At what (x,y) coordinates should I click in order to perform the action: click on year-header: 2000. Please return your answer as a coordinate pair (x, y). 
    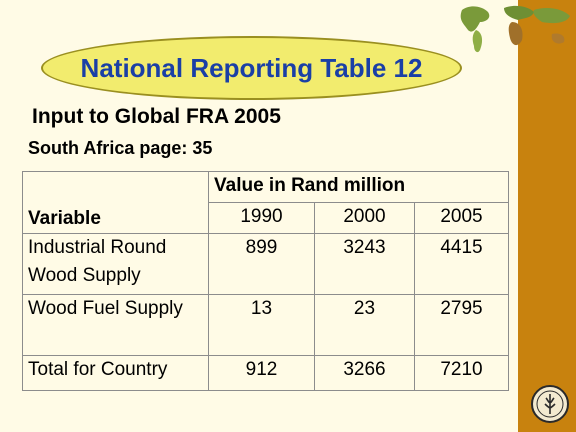
    Looking at the image, I should click on (364, 218).